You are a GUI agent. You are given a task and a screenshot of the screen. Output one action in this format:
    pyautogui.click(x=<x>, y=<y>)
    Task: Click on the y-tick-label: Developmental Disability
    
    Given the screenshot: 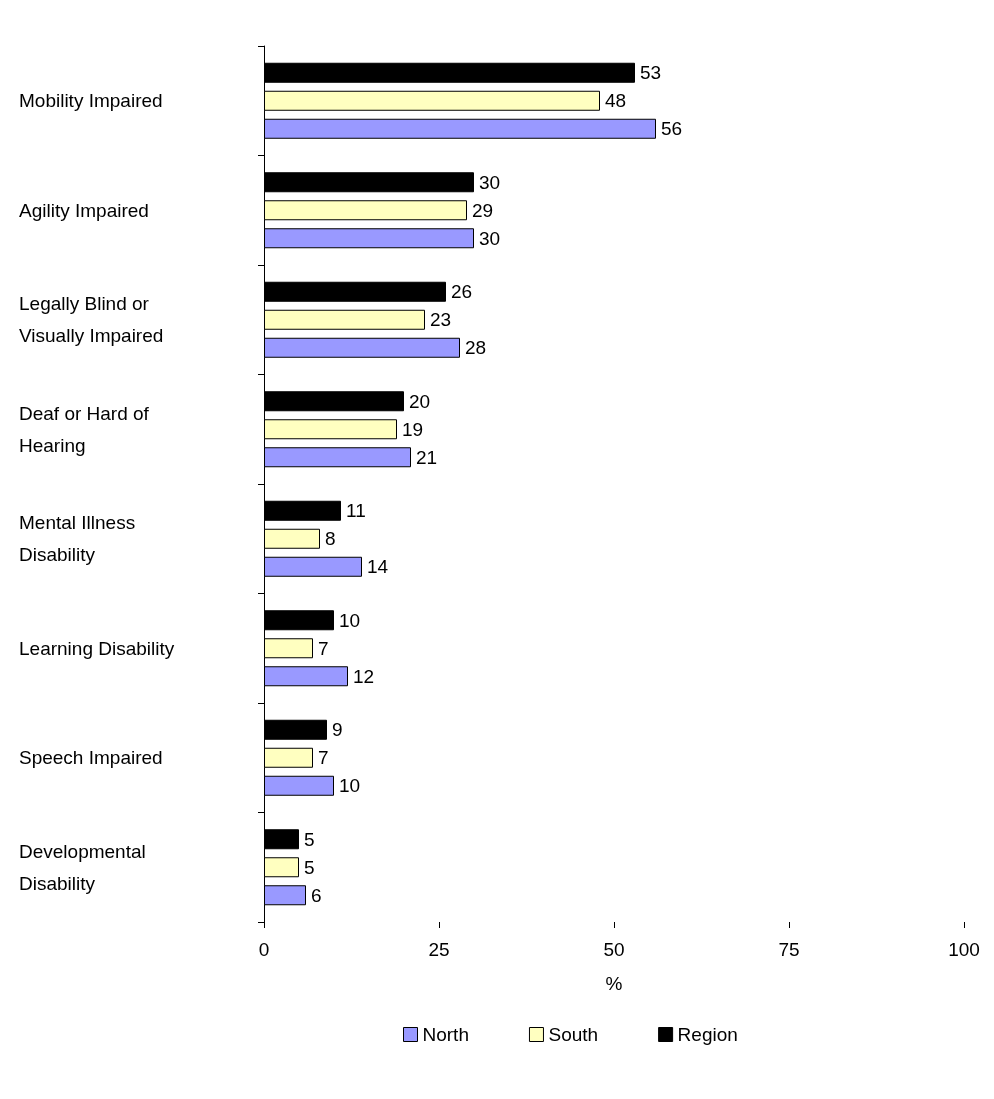 What is the action you would take?
    pyautogui.click(x=82, y=867)
    